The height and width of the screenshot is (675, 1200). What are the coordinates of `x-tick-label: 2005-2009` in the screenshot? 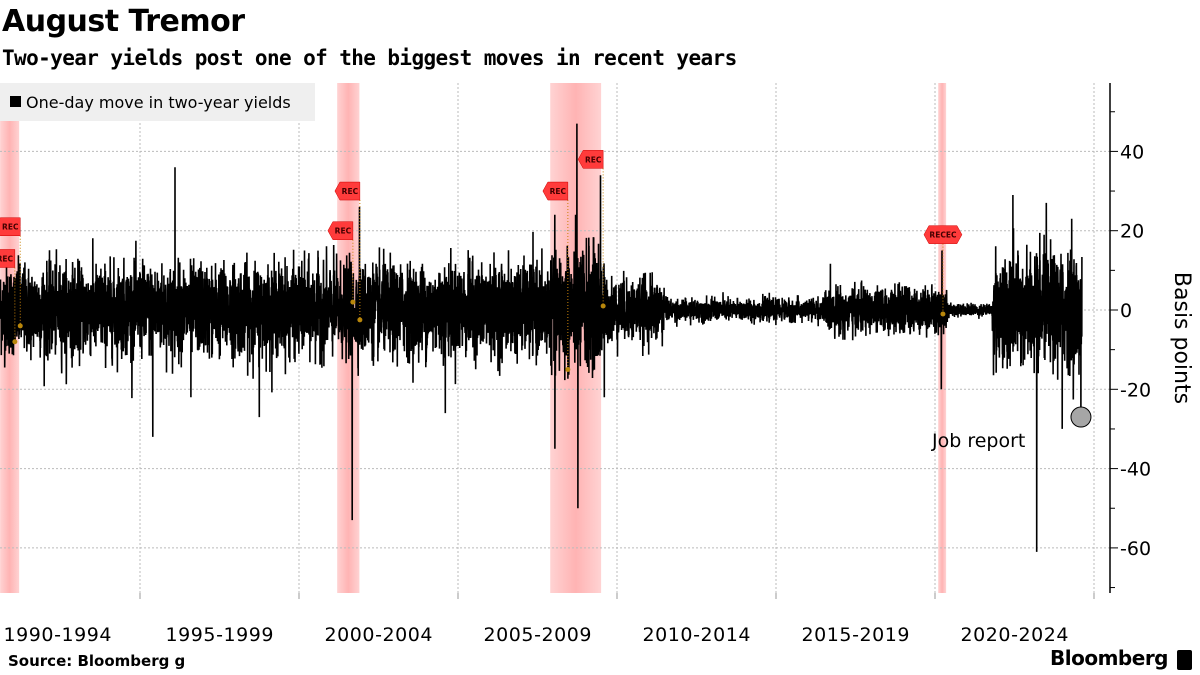 It's located at (538, 635).